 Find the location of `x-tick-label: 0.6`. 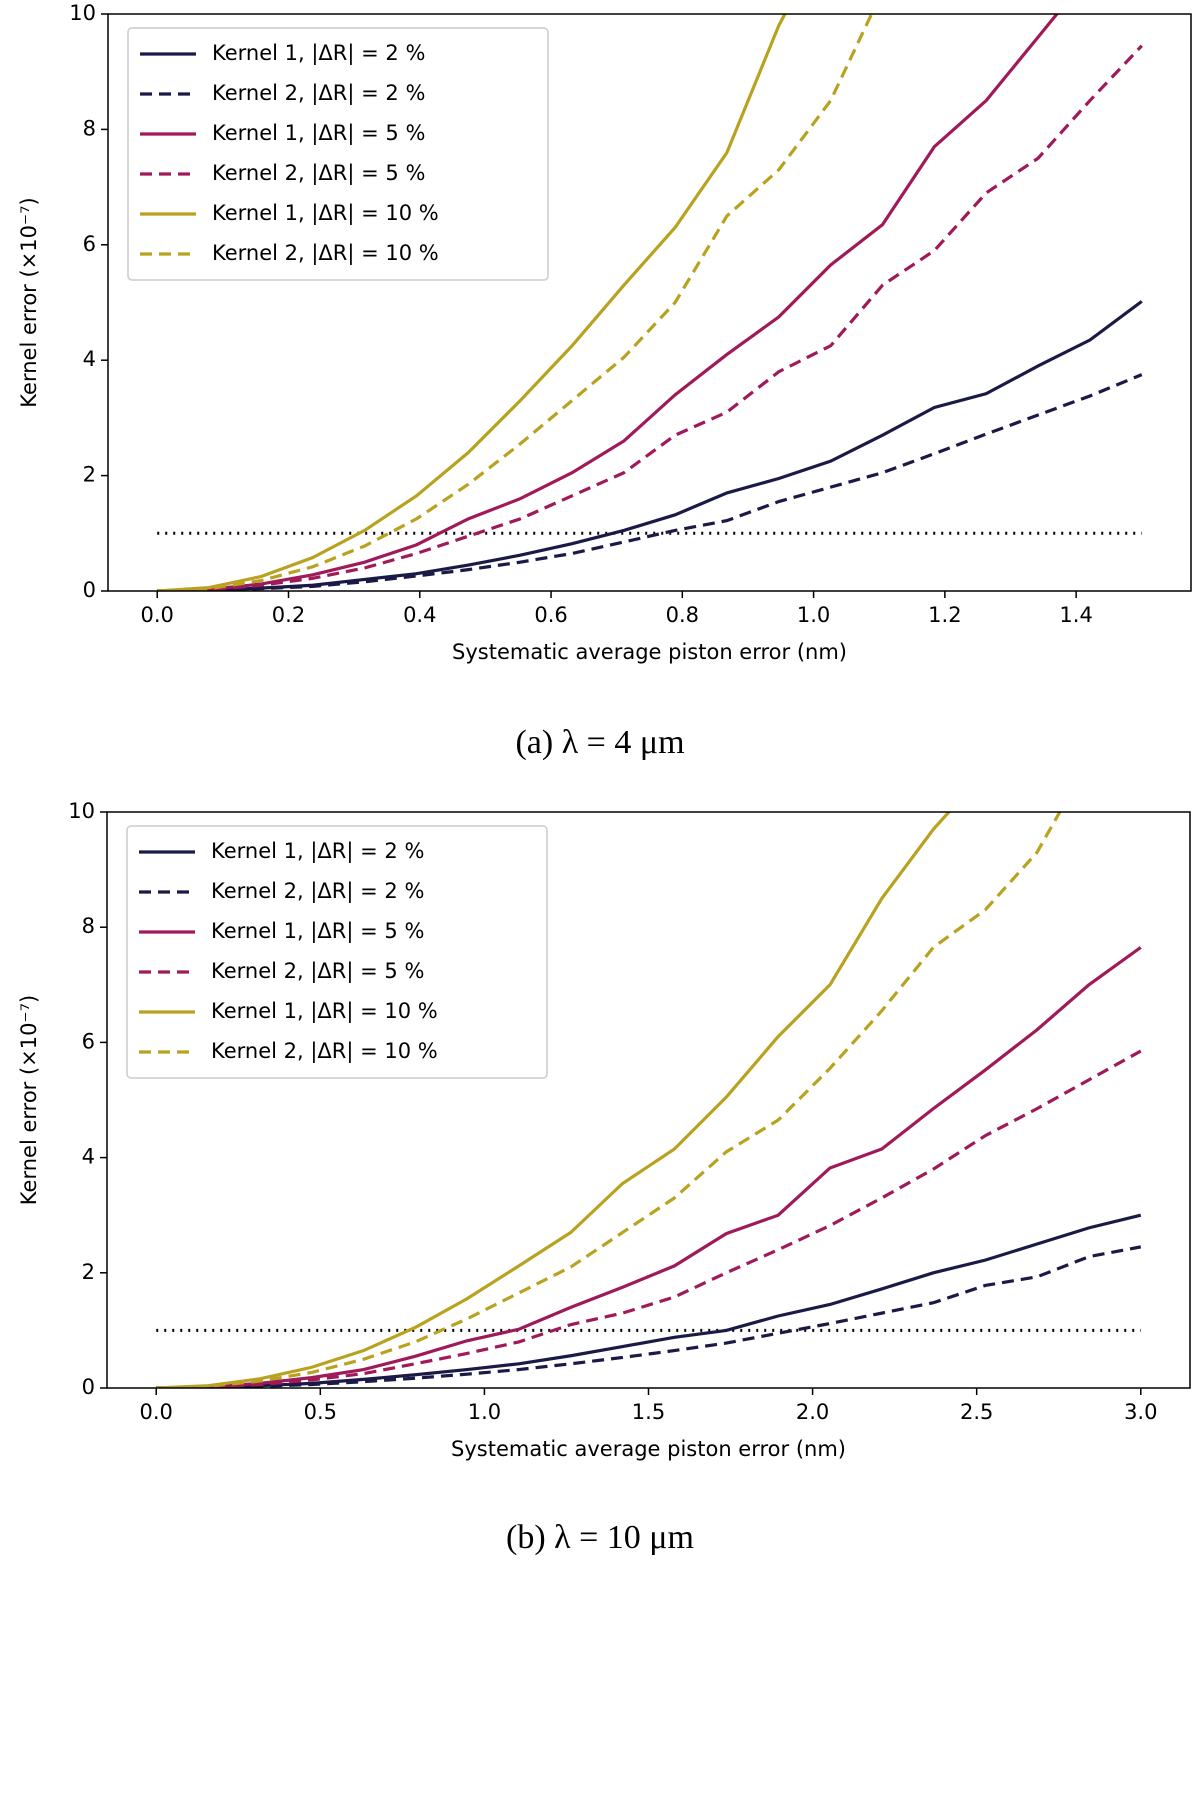

x-tick-label: 0.6 is located at coordinates (550, 615).